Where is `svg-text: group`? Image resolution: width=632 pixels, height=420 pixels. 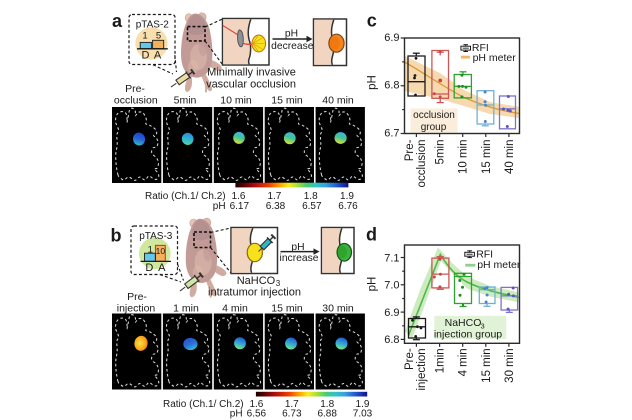 svg-text: group is located at coordinates (434, 127).